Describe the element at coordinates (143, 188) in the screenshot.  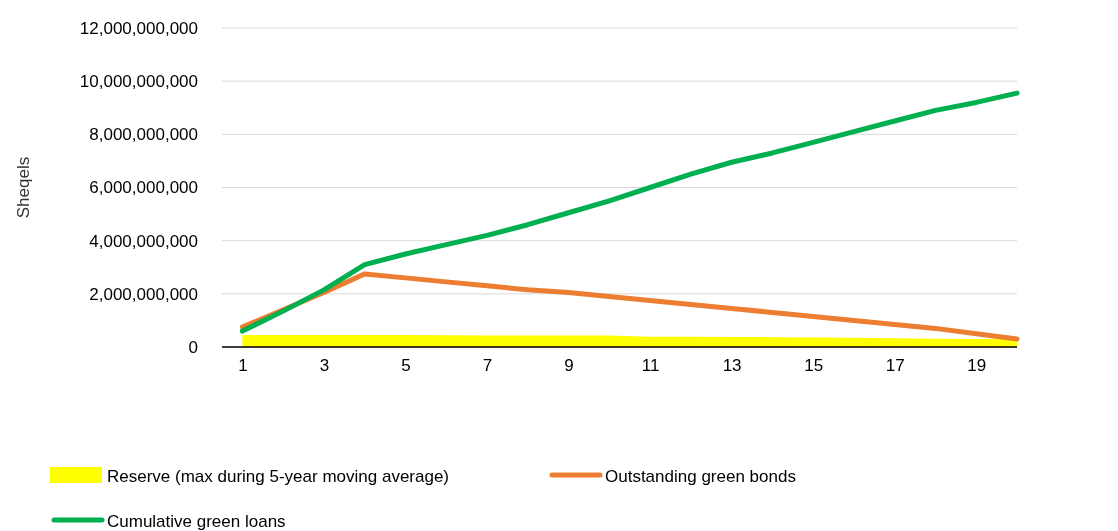
I see `y-tick-label: 6,000,000,000` at that location.